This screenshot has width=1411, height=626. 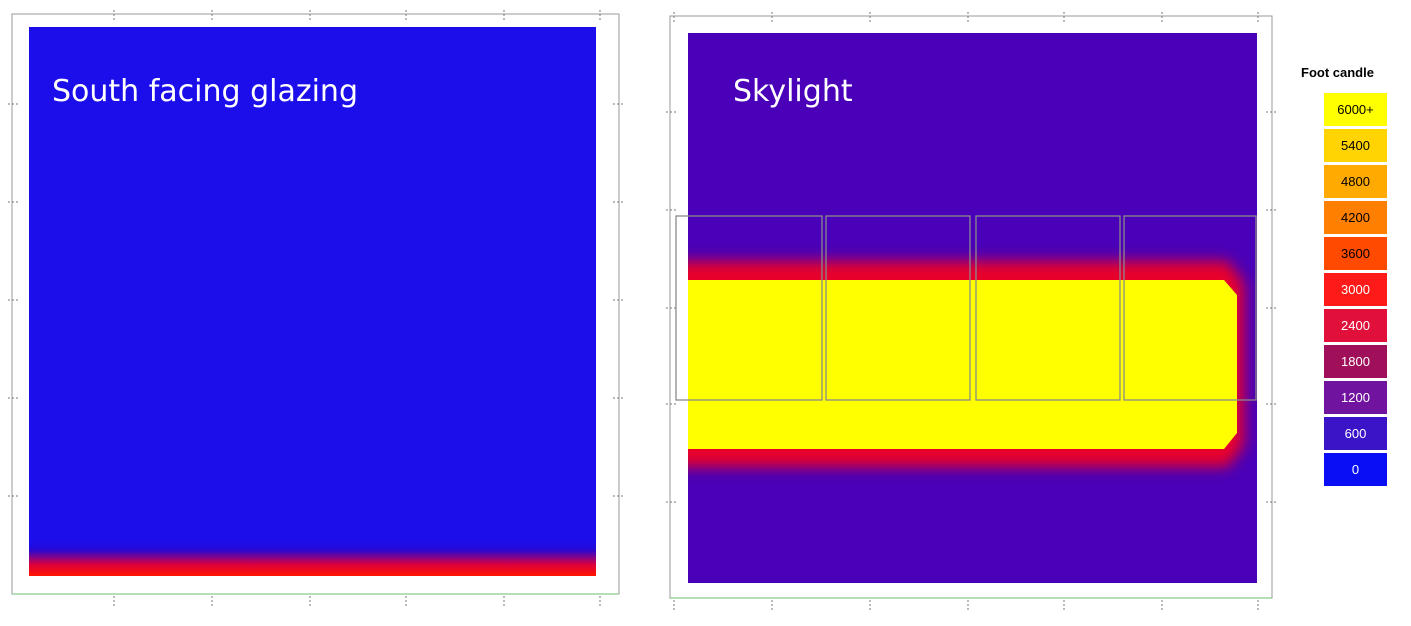 What do you see at coordinates (1355, 397) in the screenshot?
I see `legend-swatch: 1200` at bounding box center [1355, 397].